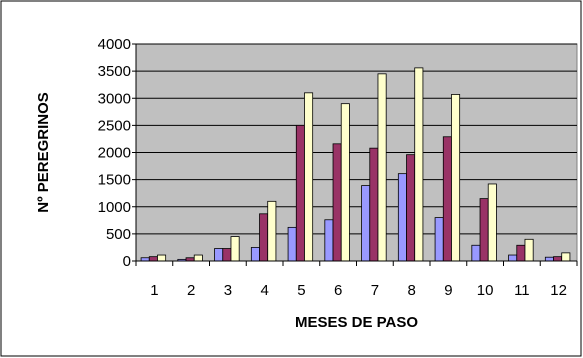 The height and width of the screenshot is (358, 583). Describe the element at coordinates (485, 290) in the screenshot. I see `x-tick-label: 10` at that location.